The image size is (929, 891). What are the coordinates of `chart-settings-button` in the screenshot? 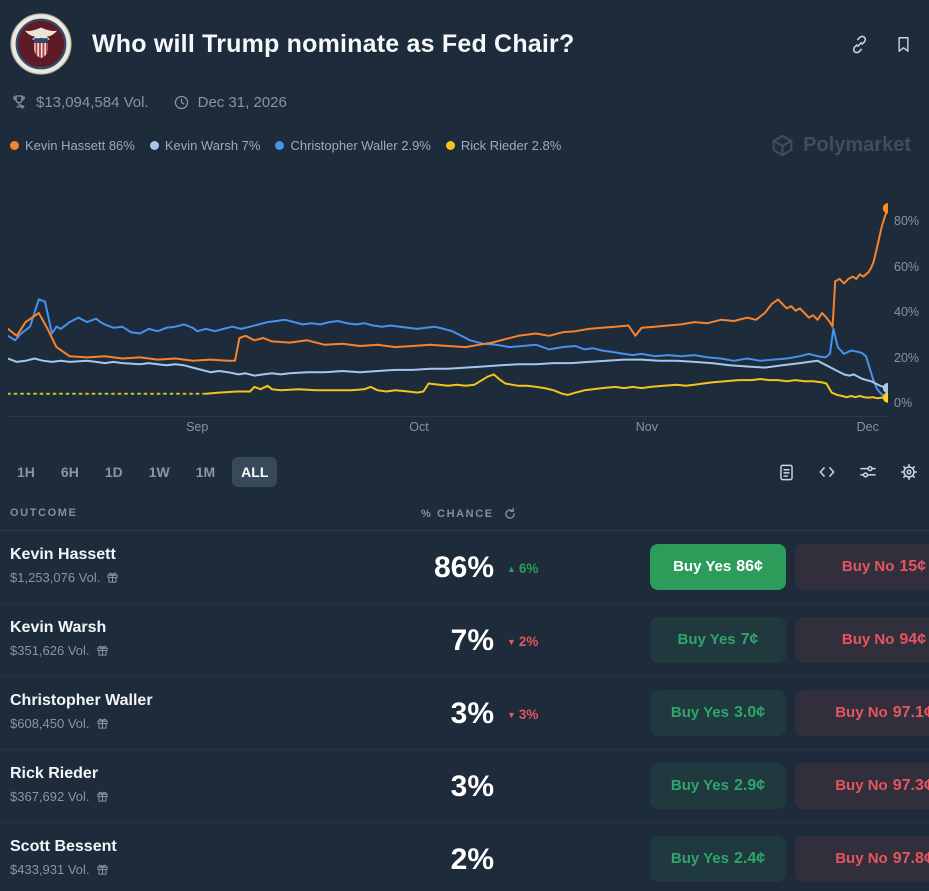 It's located at (868, 472).